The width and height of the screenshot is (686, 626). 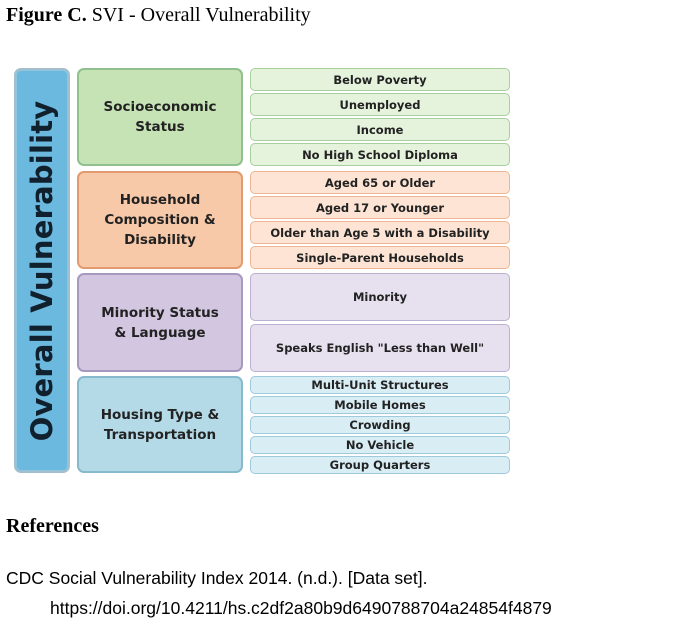 What do you see at coordinates (380, 257) in the screenshot?
I see `variable-box: Single-Parent Households` at bounding box center [380, 257].